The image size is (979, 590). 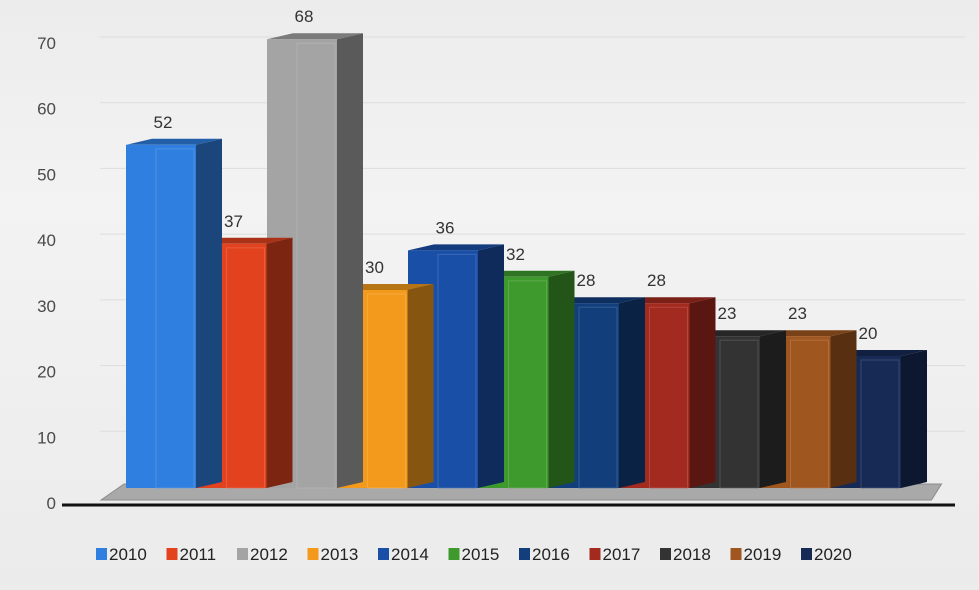 I want to click on legend-item-2016: 2016, so click(x=544, y=554).